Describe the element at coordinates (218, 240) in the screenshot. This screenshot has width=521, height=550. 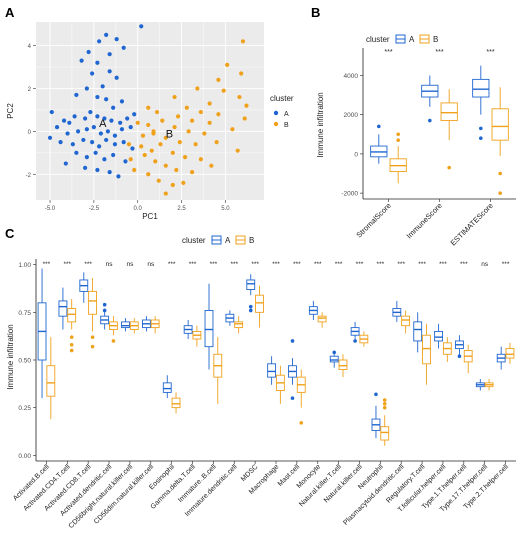
I see `panel-c-legend: cluster A B` at that location.